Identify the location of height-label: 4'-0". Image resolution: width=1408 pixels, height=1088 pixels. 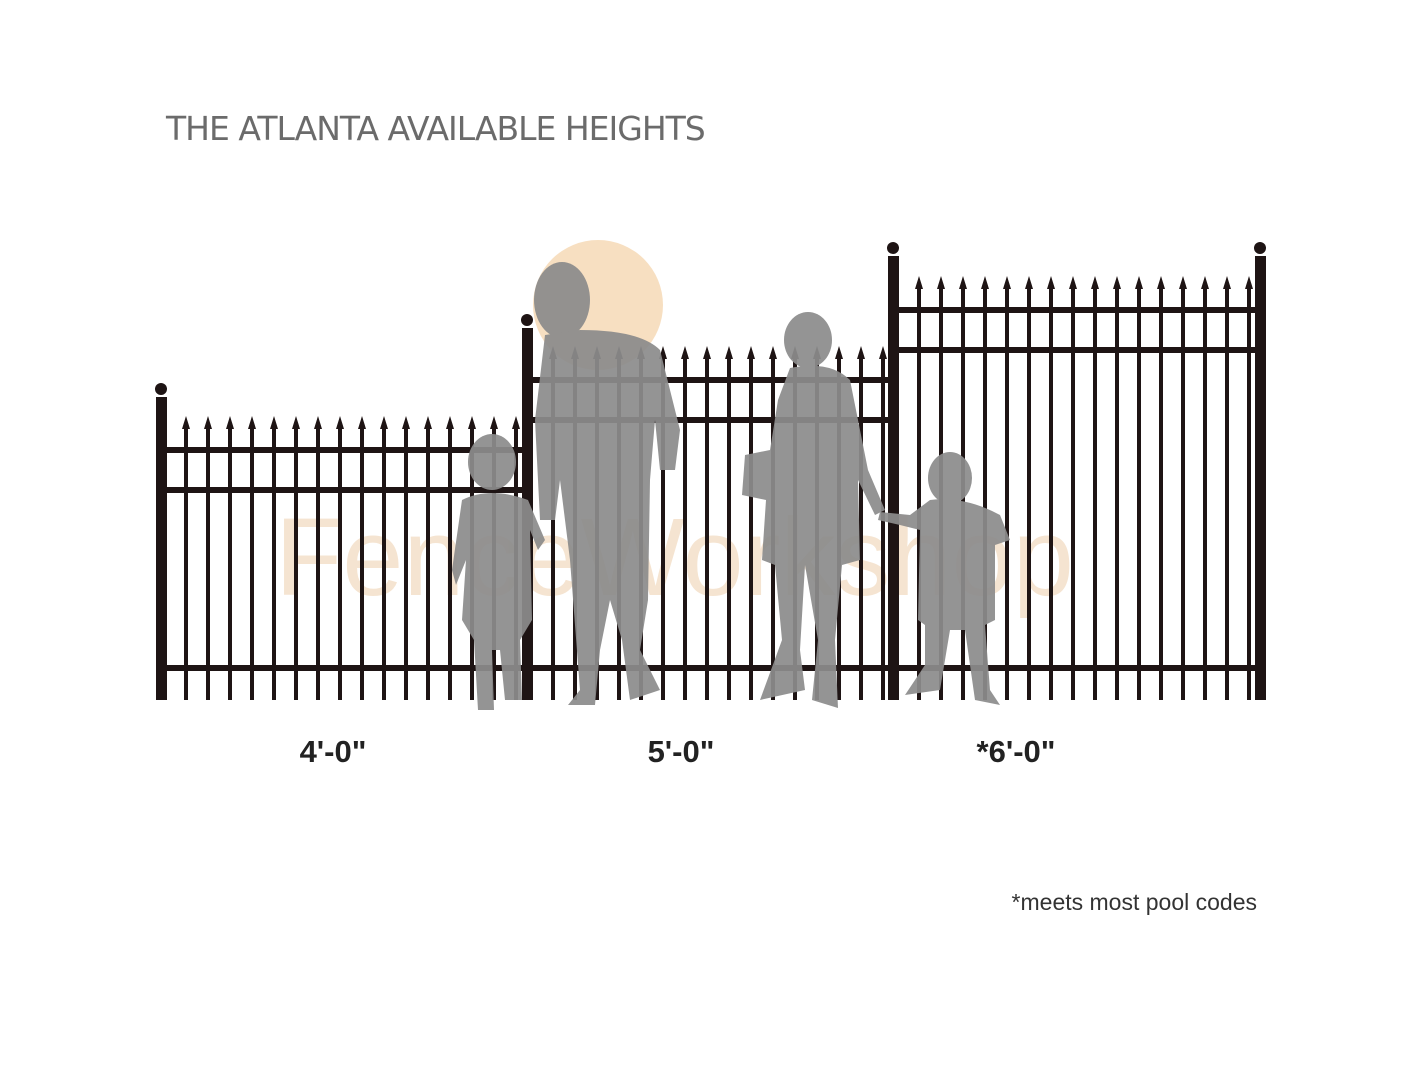
(333, 751).